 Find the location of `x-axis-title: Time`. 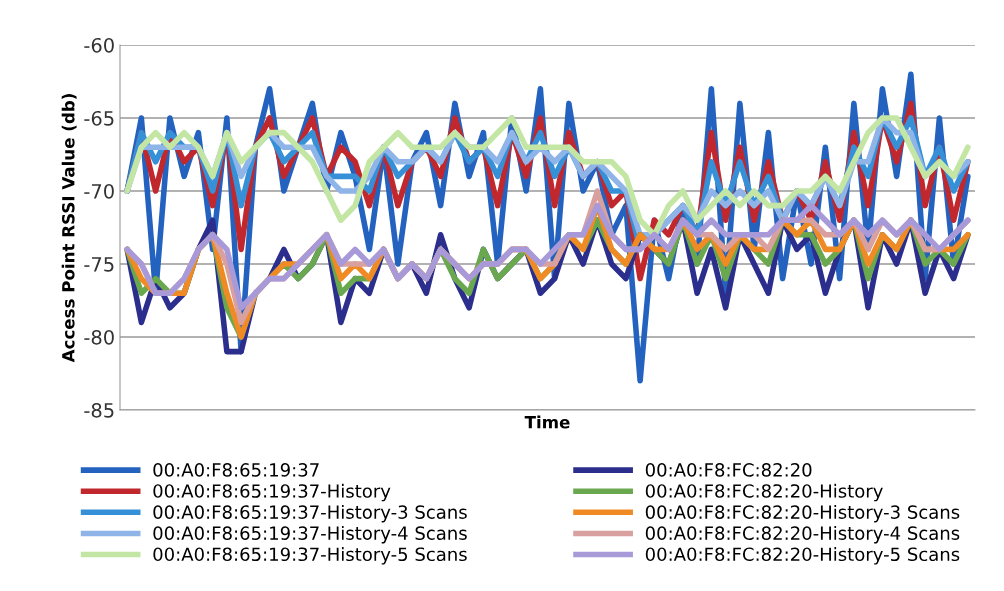

x-axis-title: Time is located at coordinates (547, 422).